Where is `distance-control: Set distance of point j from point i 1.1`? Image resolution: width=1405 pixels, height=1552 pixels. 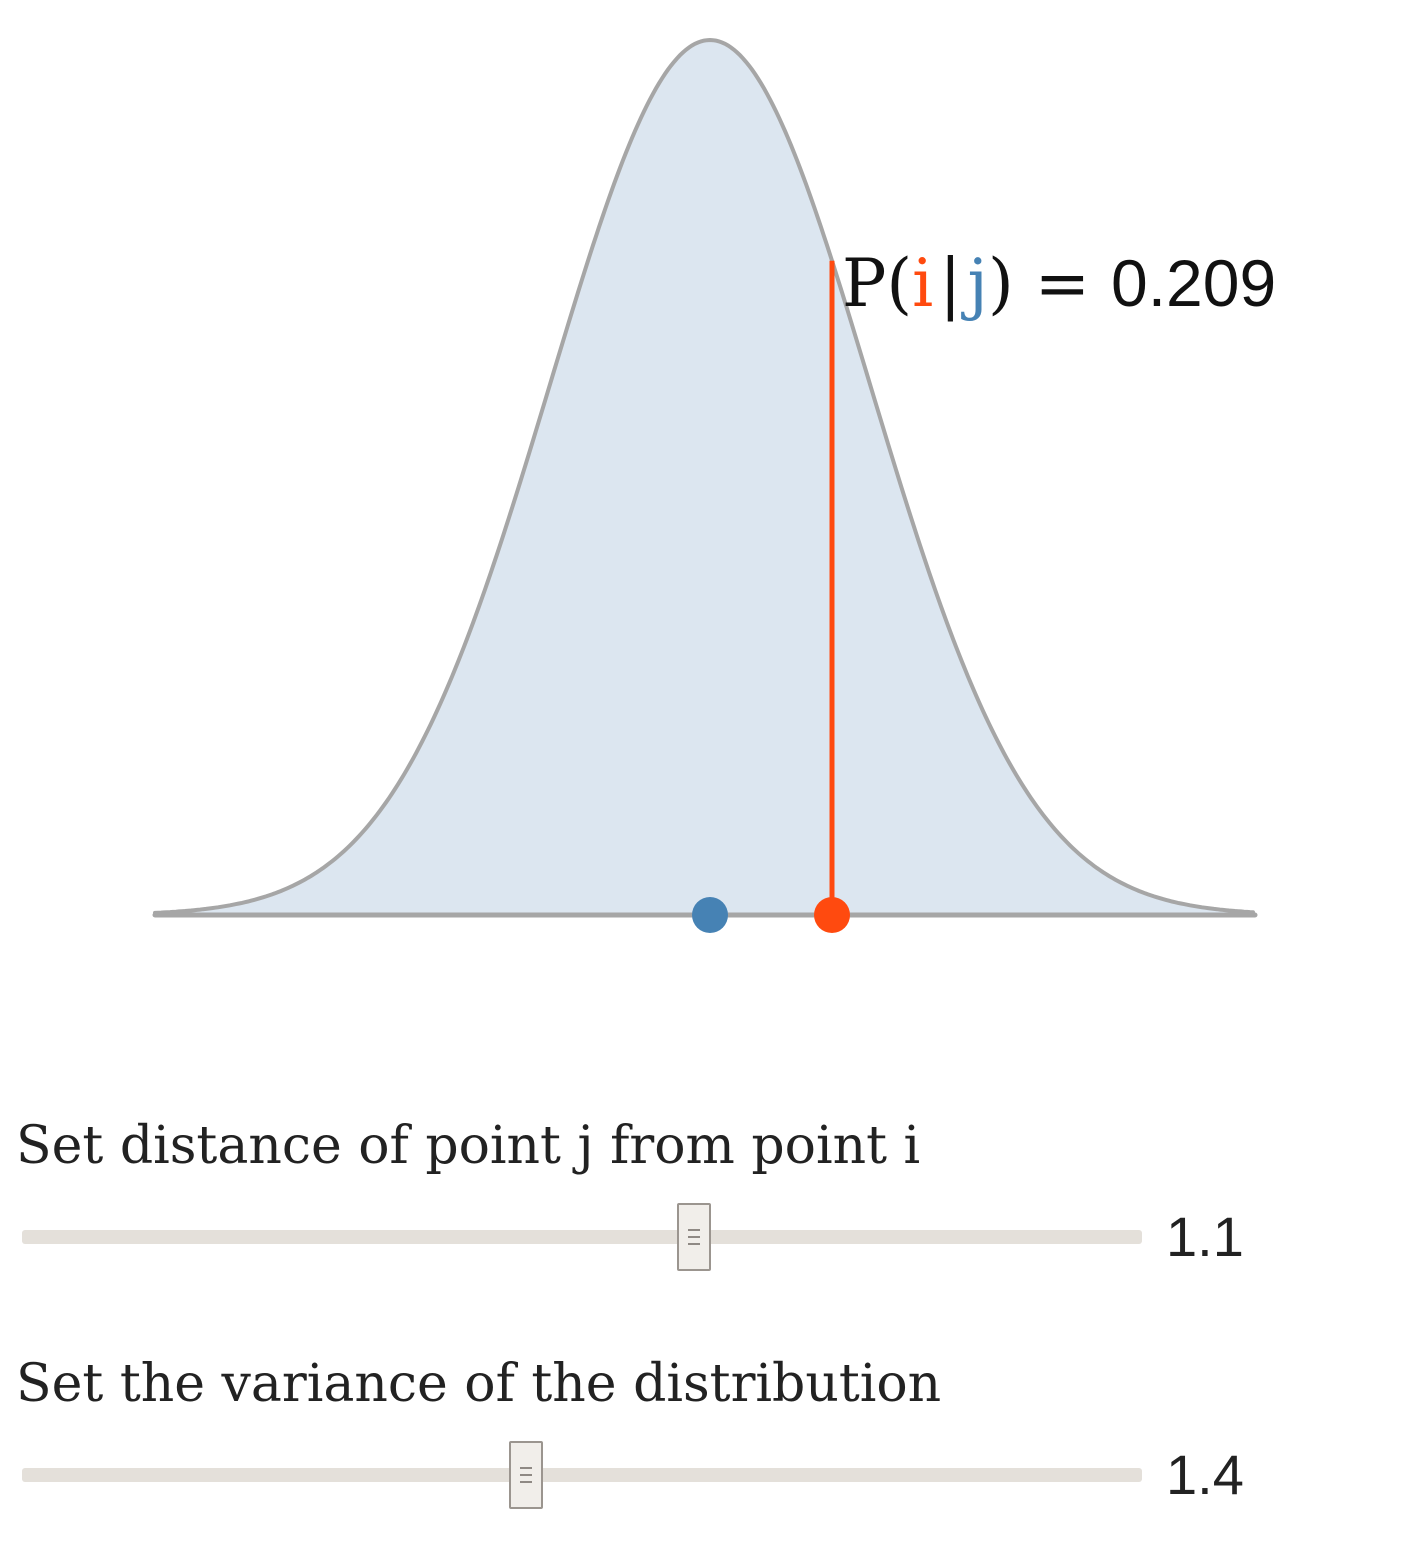 distance-control: Set distance of point j from point i 1.1 is located at coordinates (702, 1206).